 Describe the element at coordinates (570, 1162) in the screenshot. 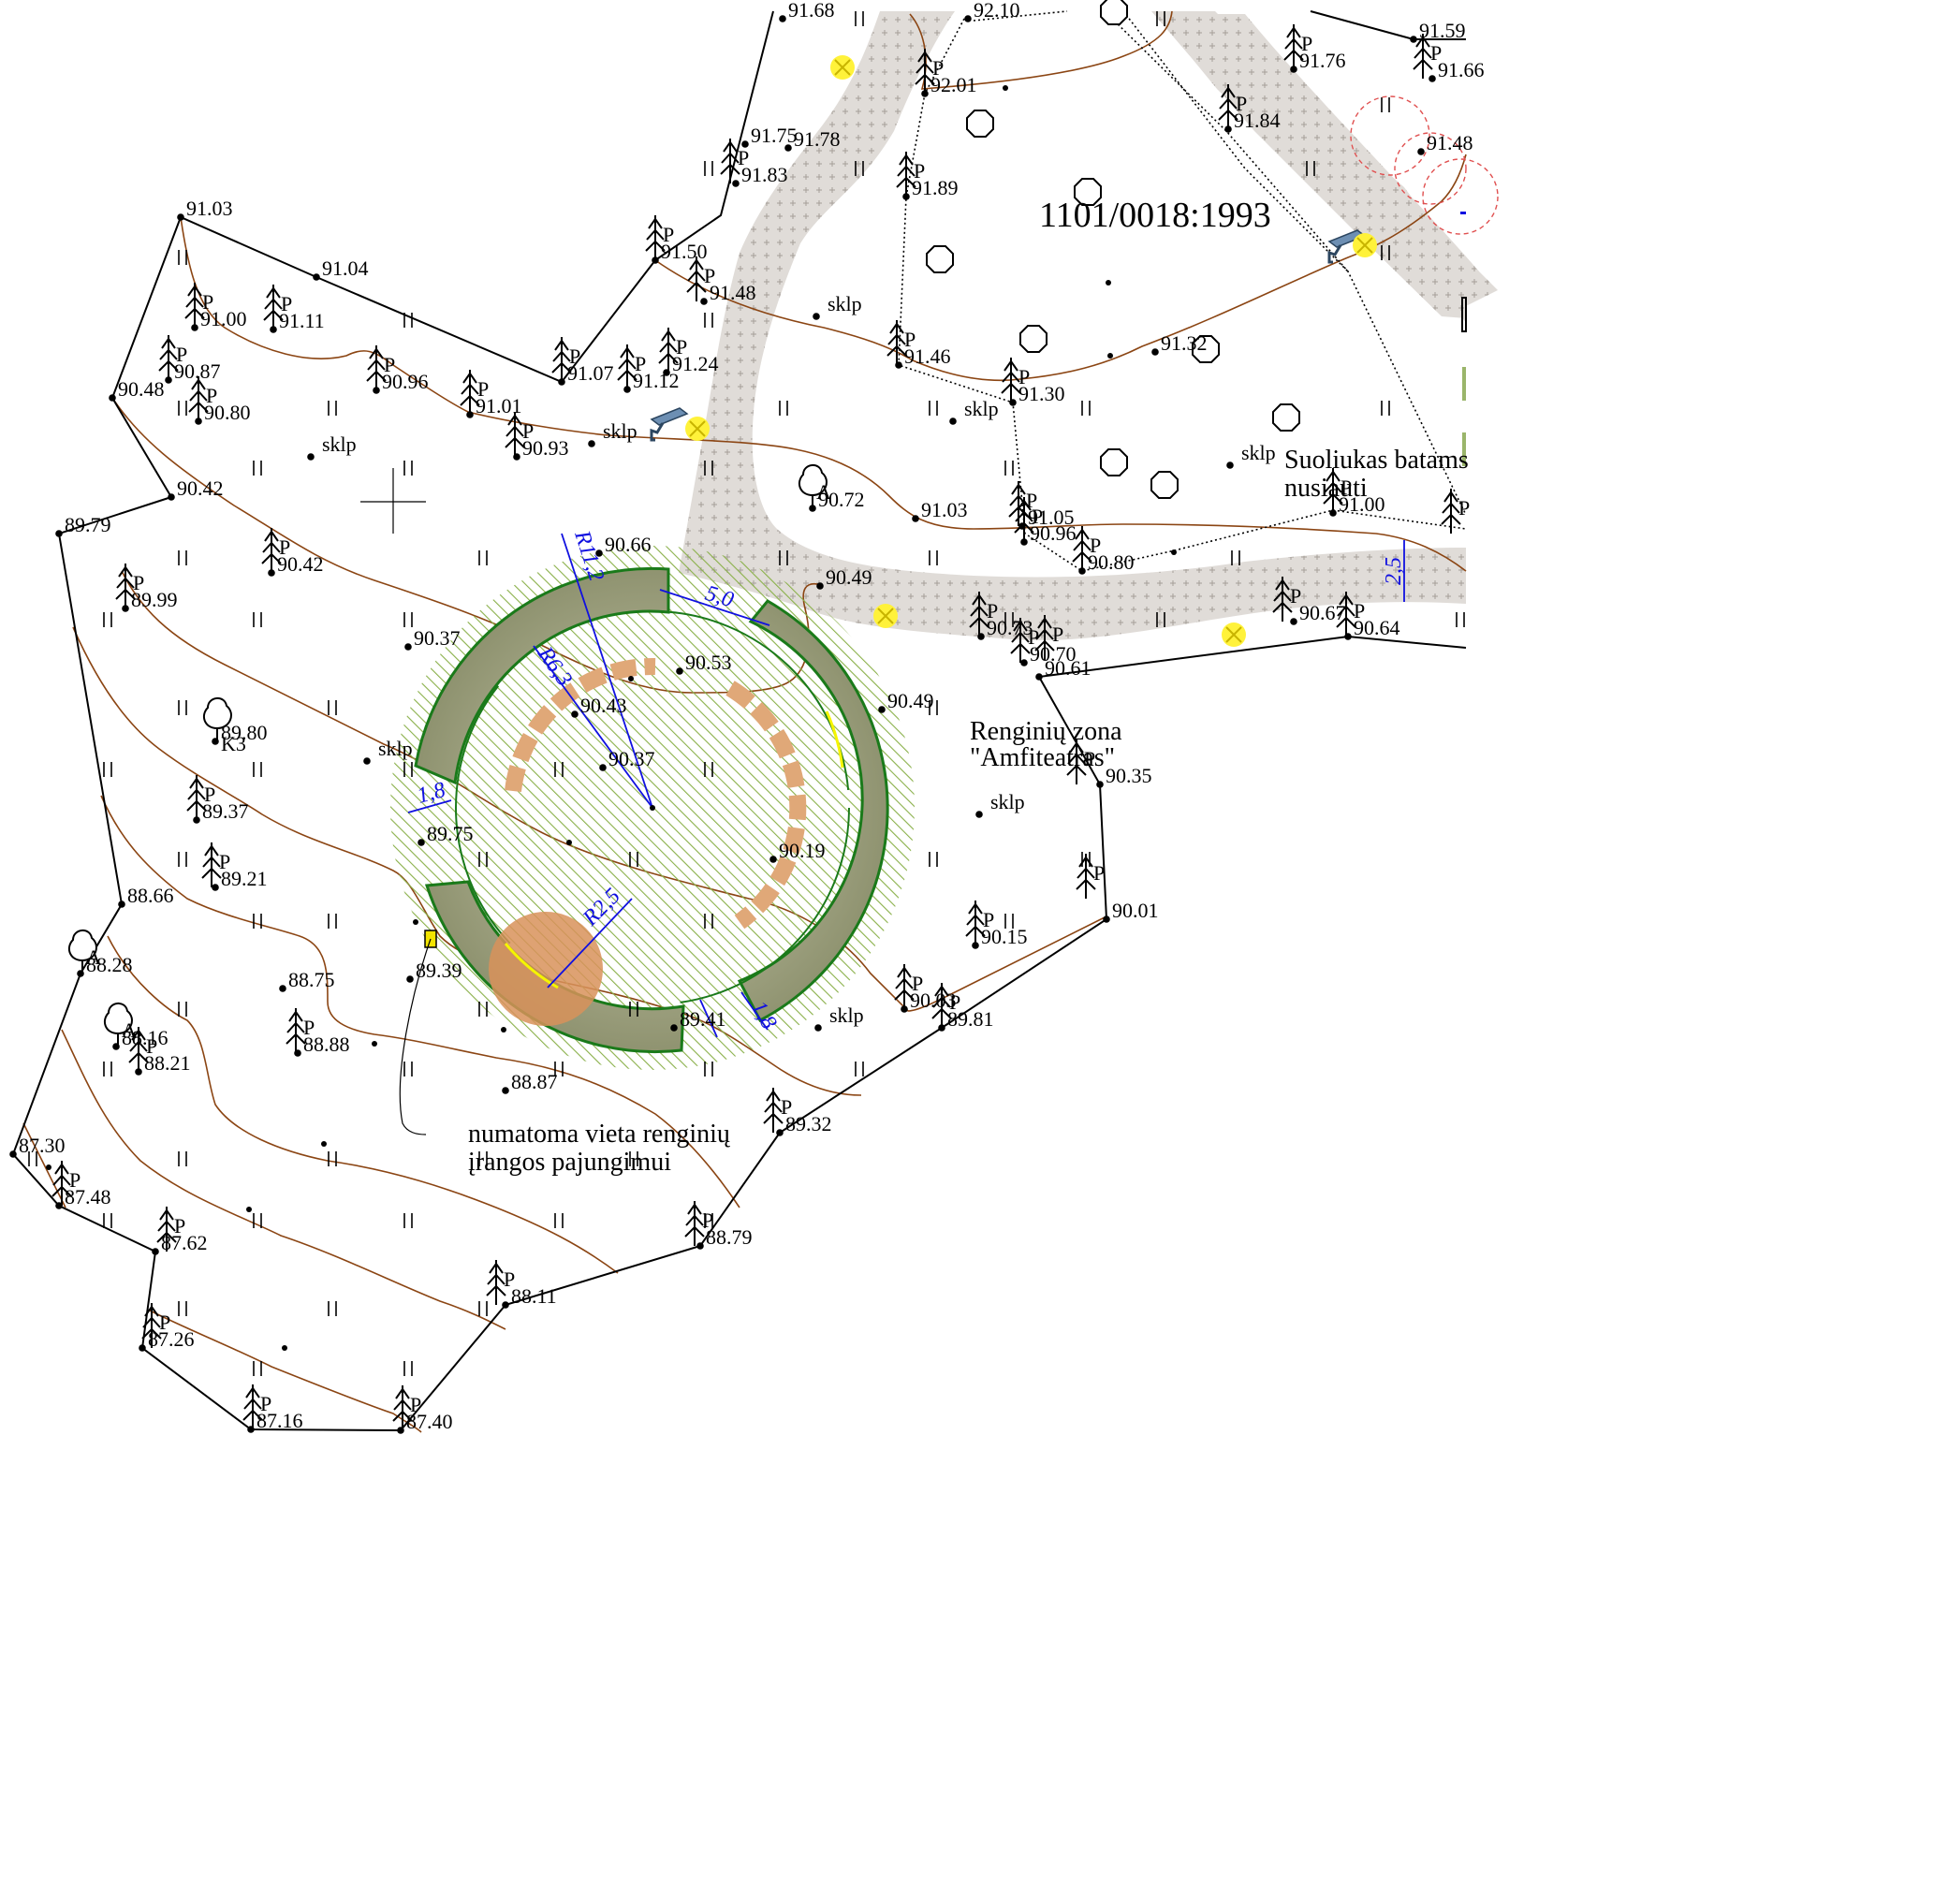

I see `power-label-line2: įrangos pajungimui` at that location.